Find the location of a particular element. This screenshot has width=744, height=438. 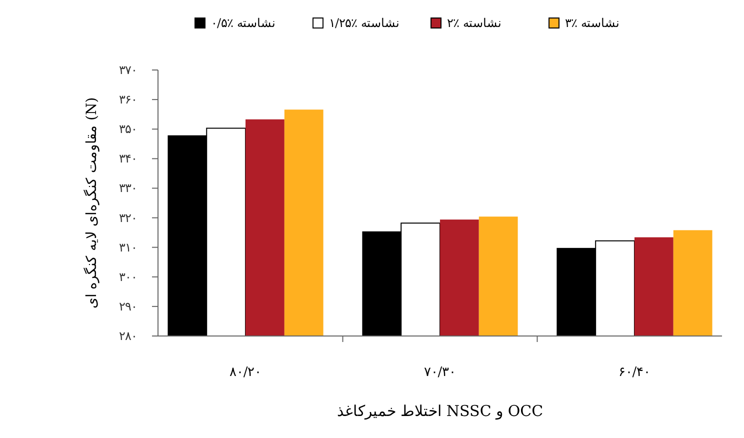

y-axis-title: مقاومت کنگره‌ای لایه کنگره ای (N) is located at coordinates (91, 203).